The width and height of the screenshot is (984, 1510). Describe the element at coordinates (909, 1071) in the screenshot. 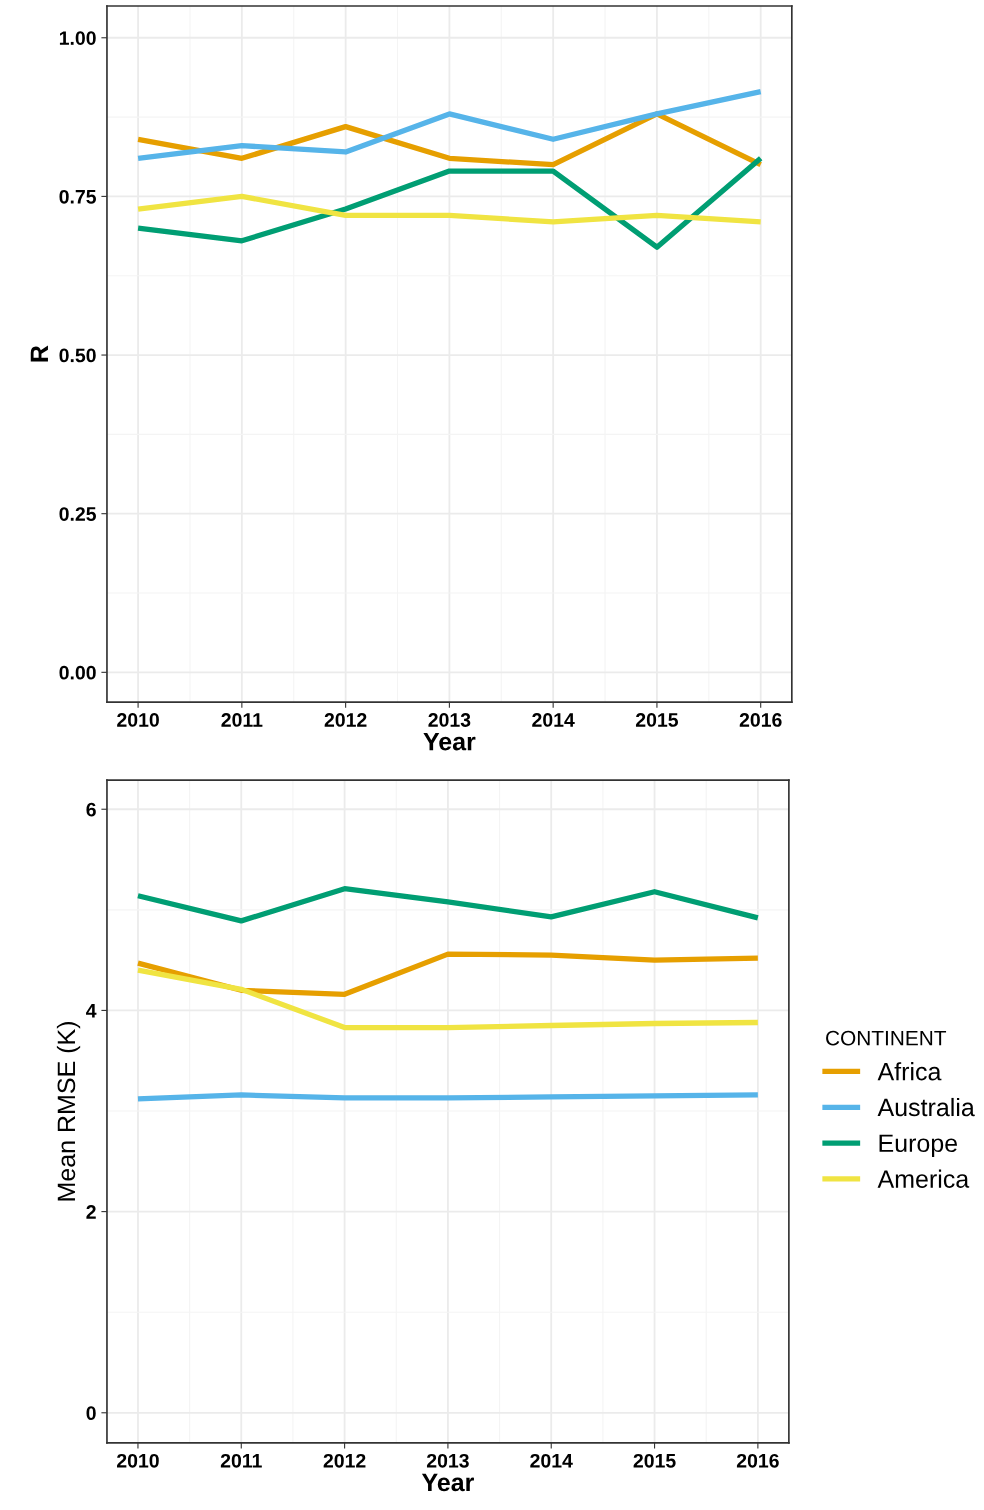

I see `legend-label: Africa` at that location.